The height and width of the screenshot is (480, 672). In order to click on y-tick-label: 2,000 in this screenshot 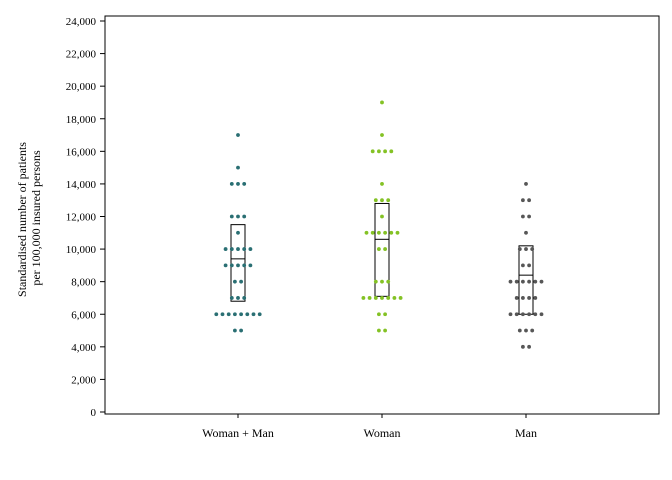, I will do `click(83, 380)`.